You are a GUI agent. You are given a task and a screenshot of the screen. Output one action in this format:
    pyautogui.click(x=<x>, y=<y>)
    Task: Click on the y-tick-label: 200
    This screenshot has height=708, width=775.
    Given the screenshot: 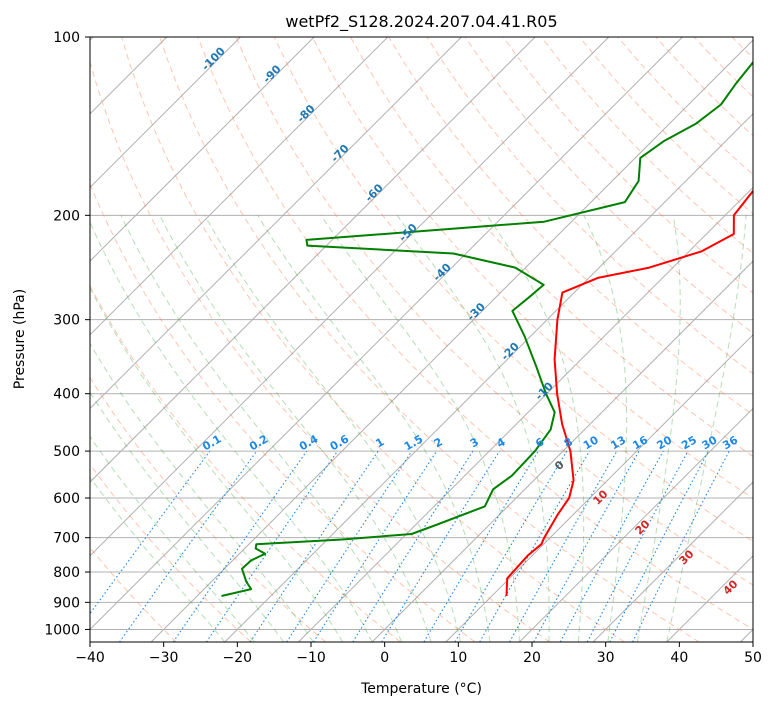 What is the action you would take?
    pyautogui.click(x=66, y=216)
    